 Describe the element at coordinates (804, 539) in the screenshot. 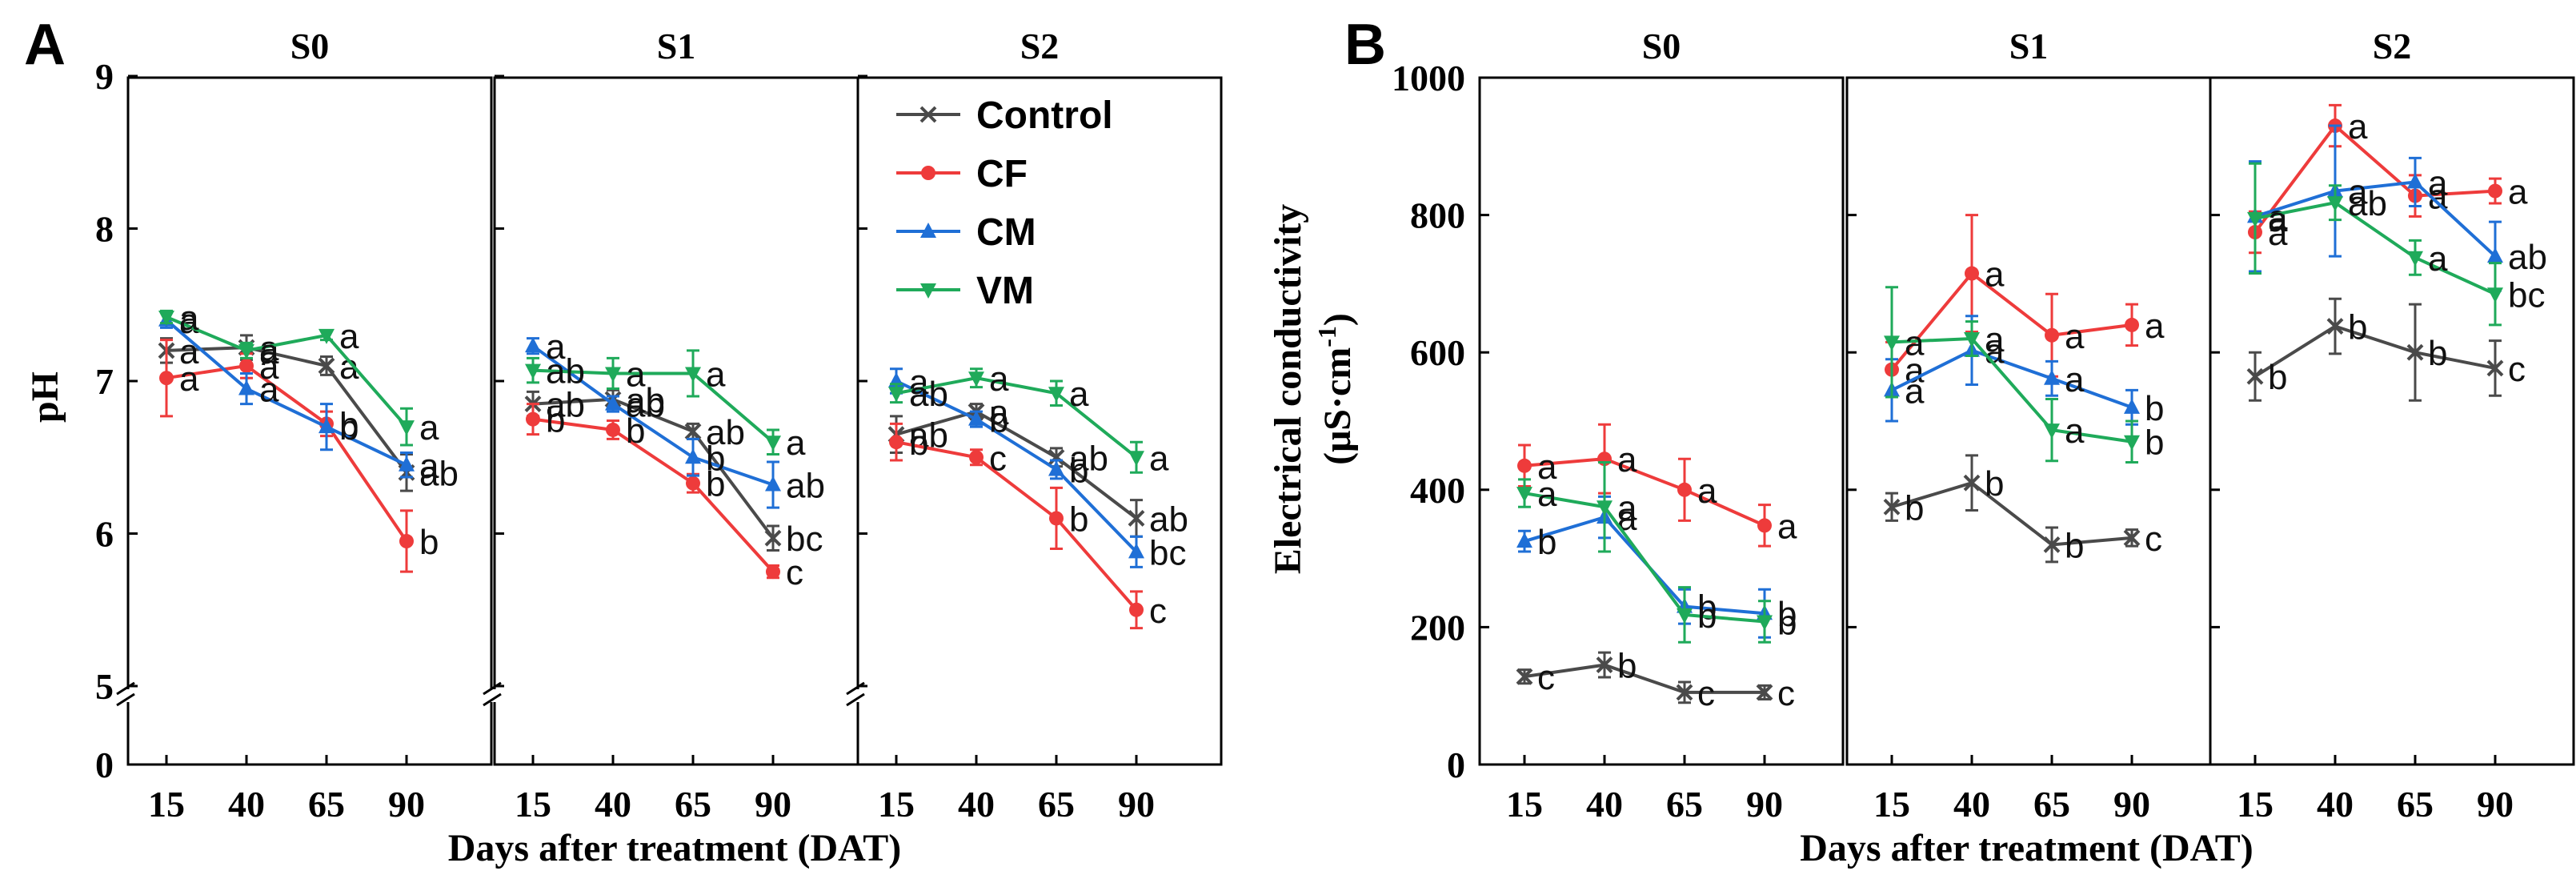

I see `sig-label-Control: bc` at that location.